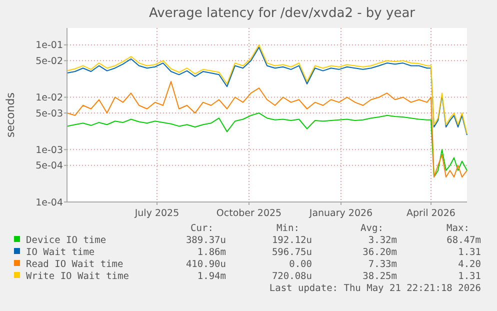 The width and height of the screenshot is (497, 311). What do you see at coordinates (49, 98) in the screenshot?
I see `y-tick-label: 1e-02` at bounding box center [49, 98].